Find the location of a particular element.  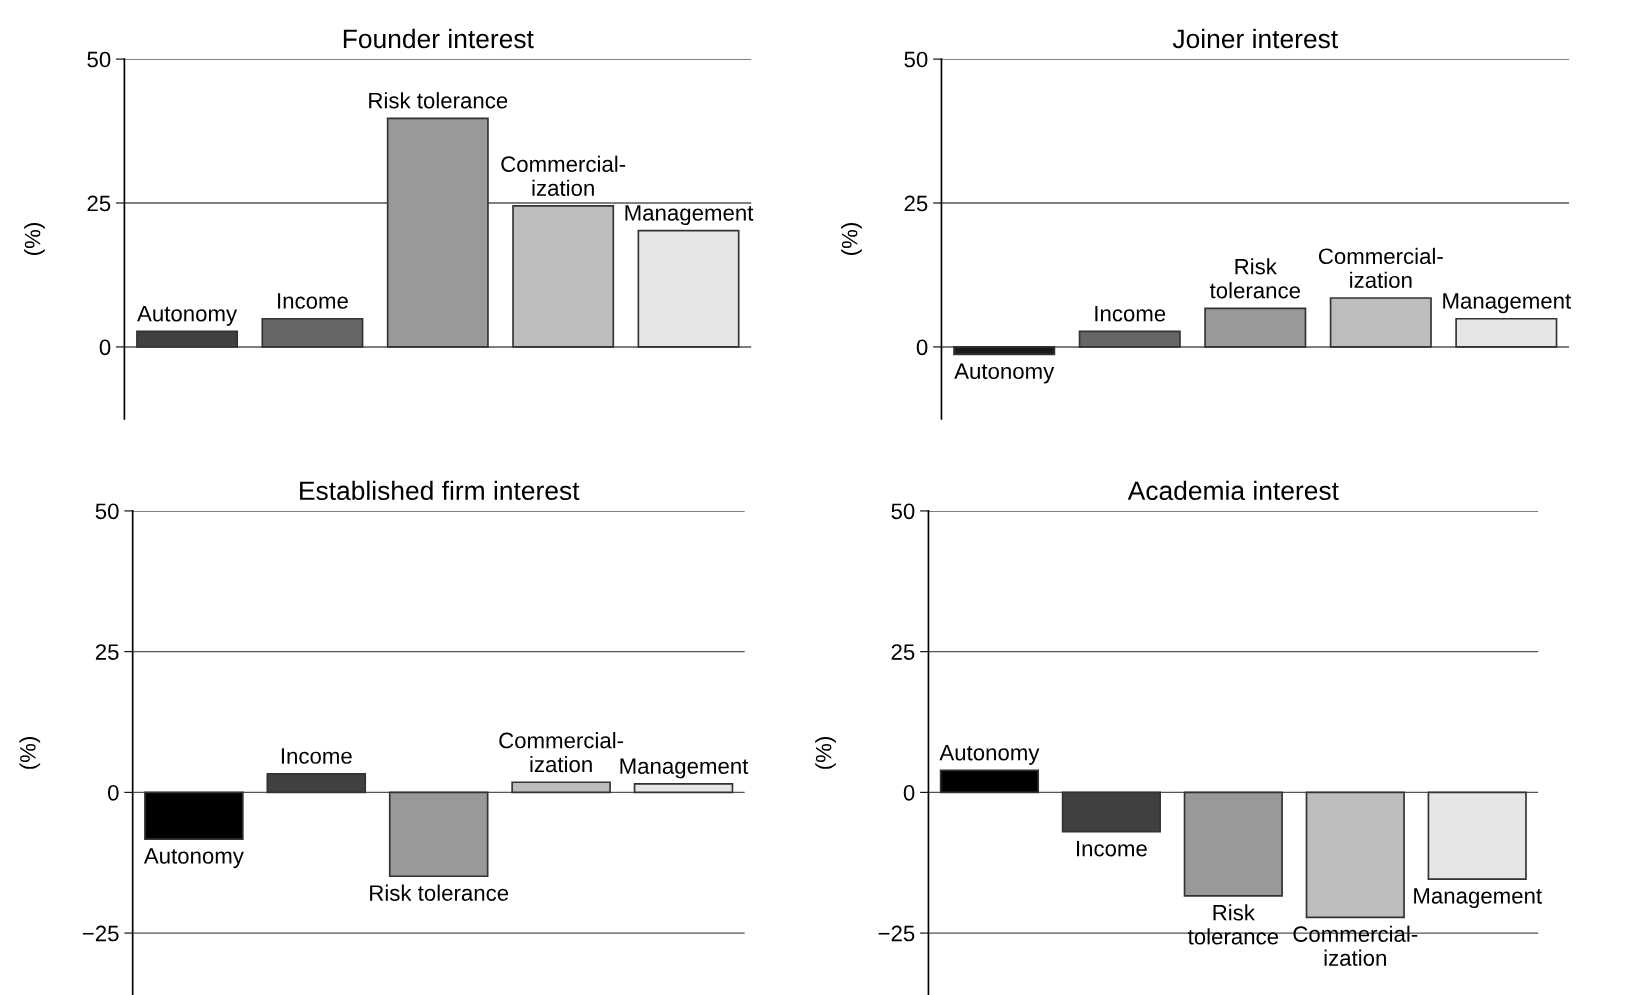

chart-title: Joiner interest is located at coordinates (1255, 38).